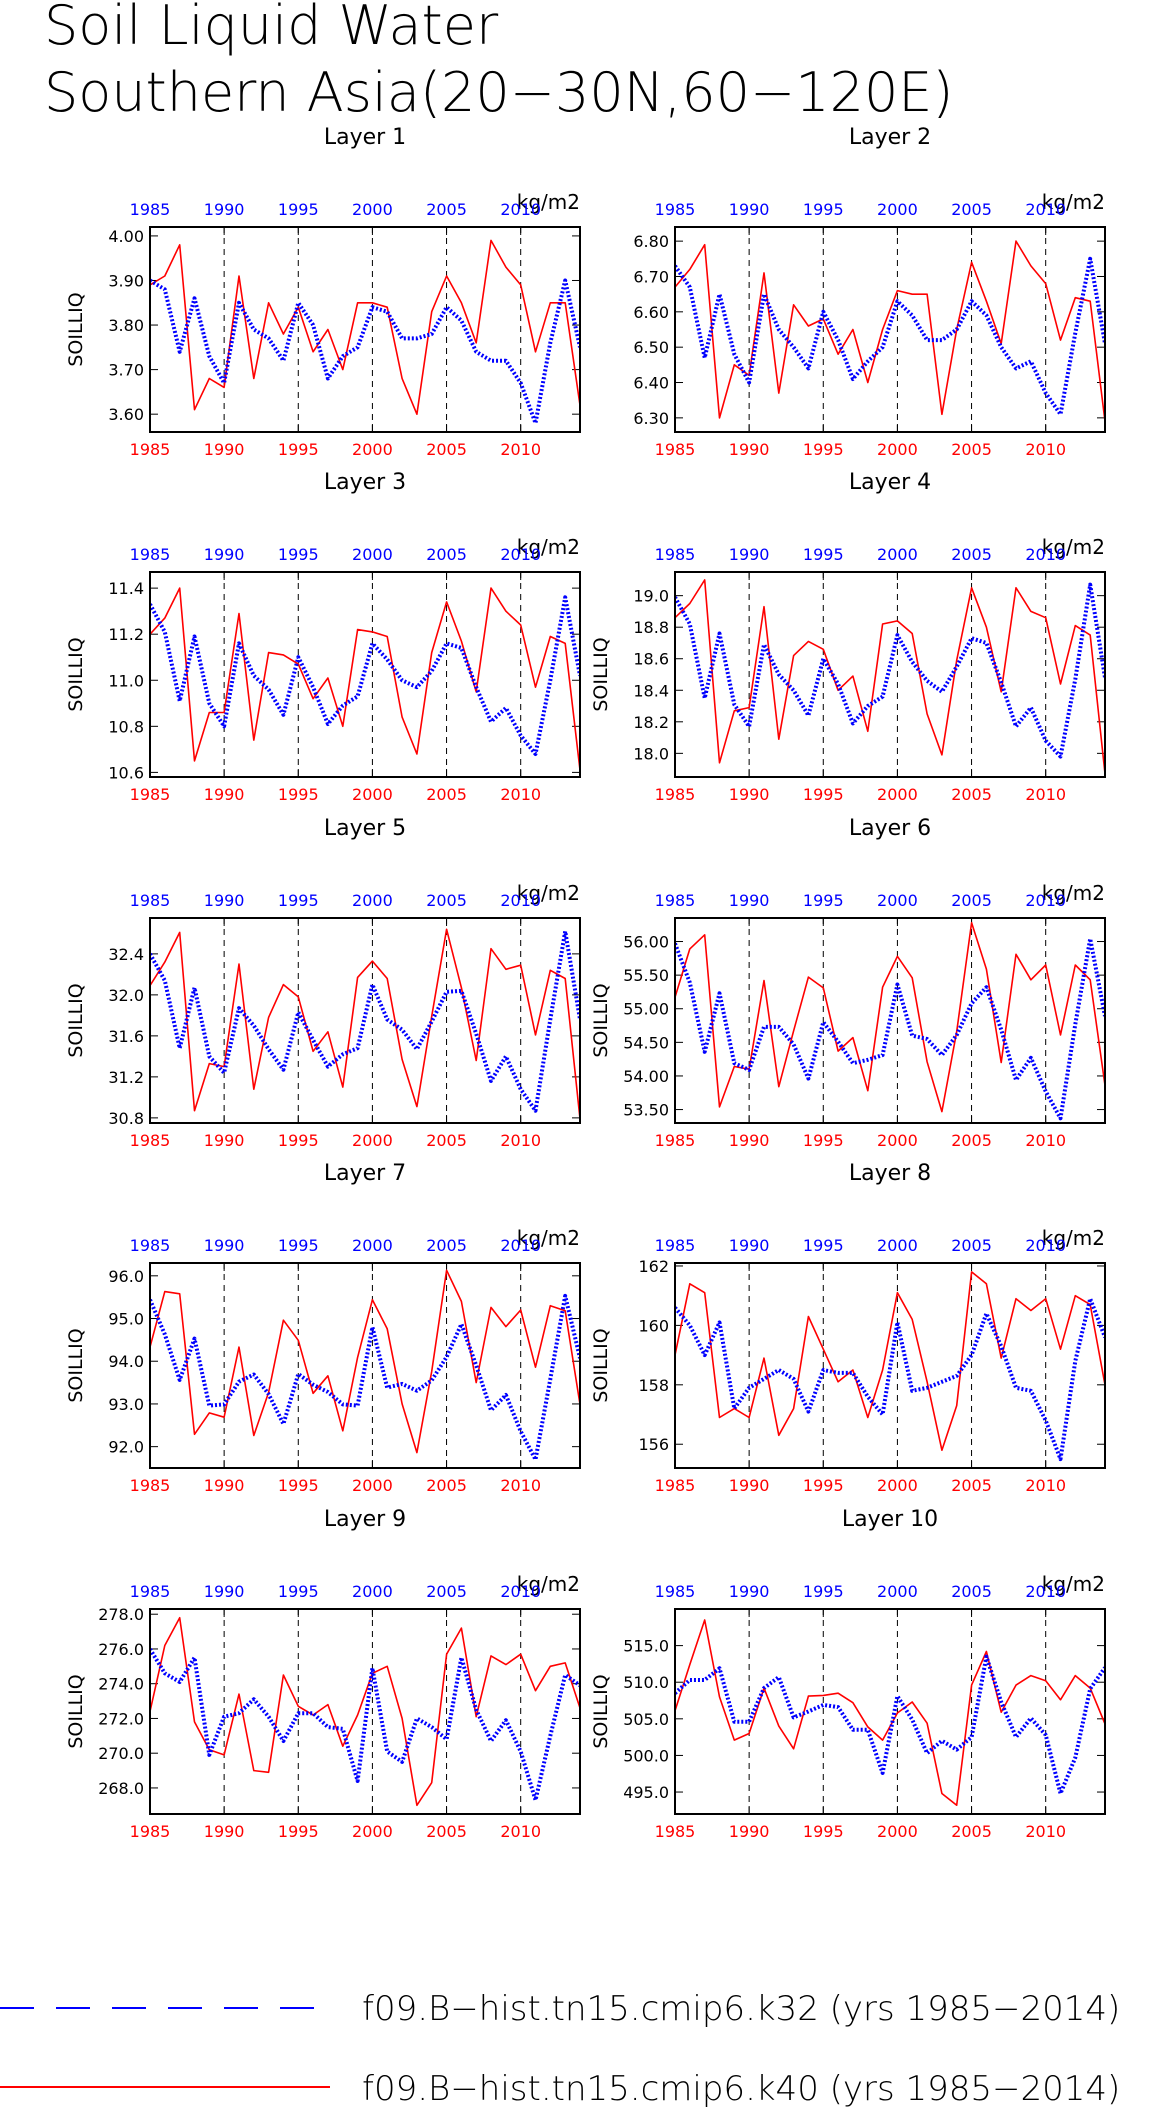 This screenshot has height=2119, width=1155. Describe the element at coordinates (890, 670) in the screenshot. I see `series-line-blue` at that location.